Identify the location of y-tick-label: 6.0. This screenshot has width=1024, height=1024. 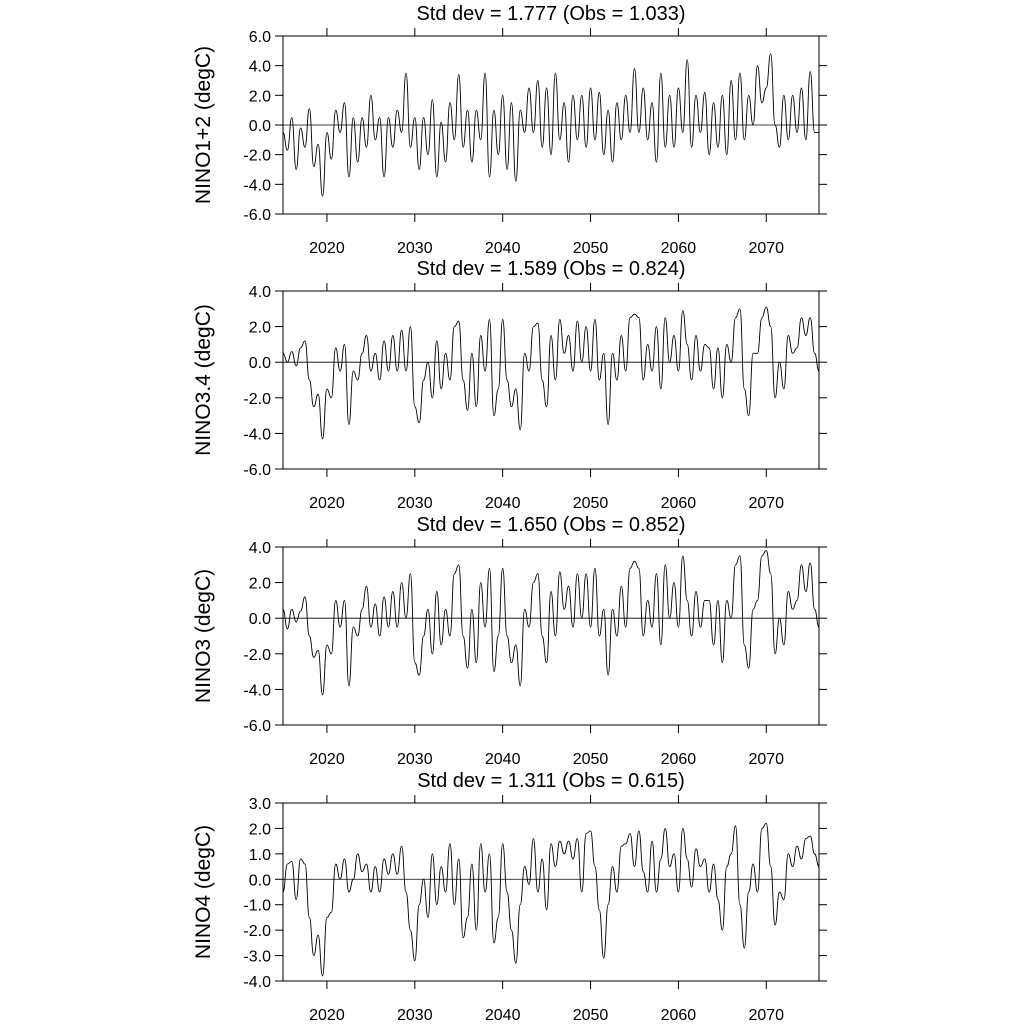
(260, 37).